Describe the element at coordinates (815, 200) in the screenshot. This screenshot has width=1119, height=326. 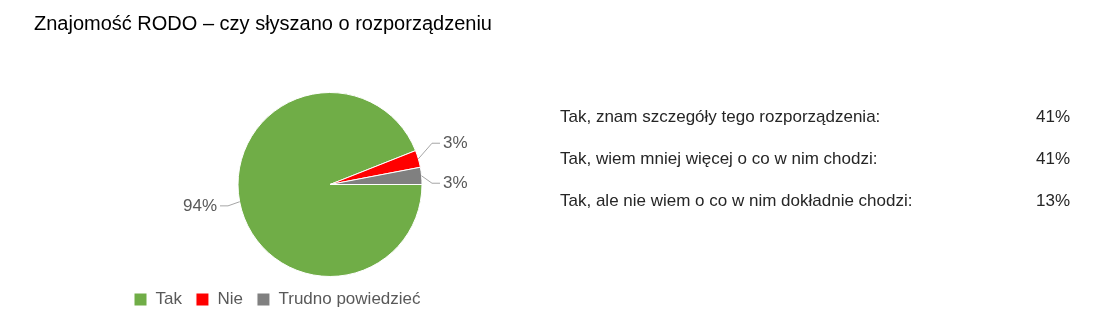
I see `text: Tak, ale nie wiem o co w nim dokładnie chodzi: 13%` at that location.